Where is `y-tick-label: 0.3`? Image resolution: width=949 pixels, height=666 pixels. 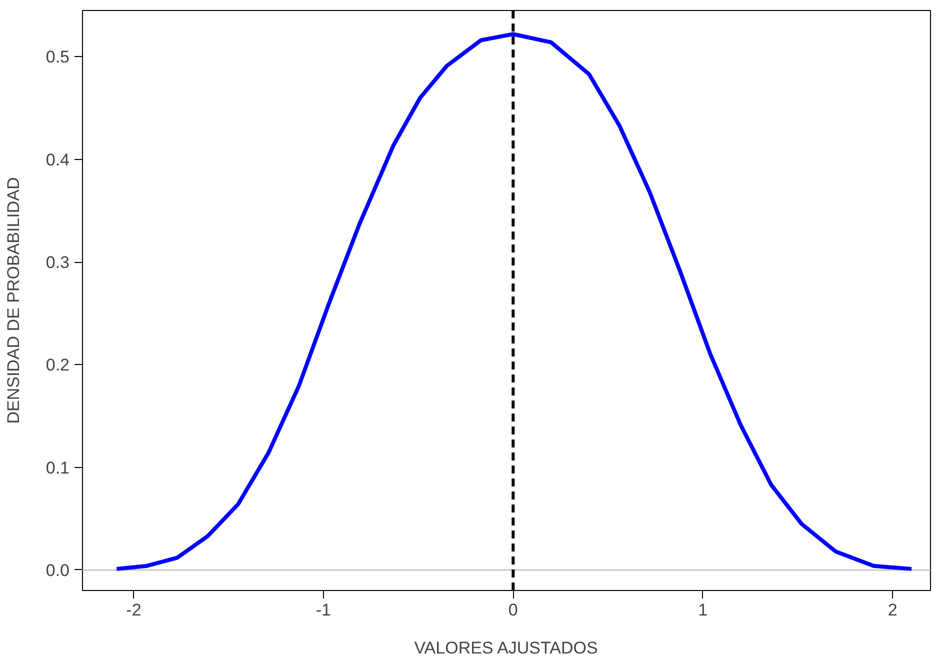
y-tick-label: 0.3 is located at coordinates (58, 262).